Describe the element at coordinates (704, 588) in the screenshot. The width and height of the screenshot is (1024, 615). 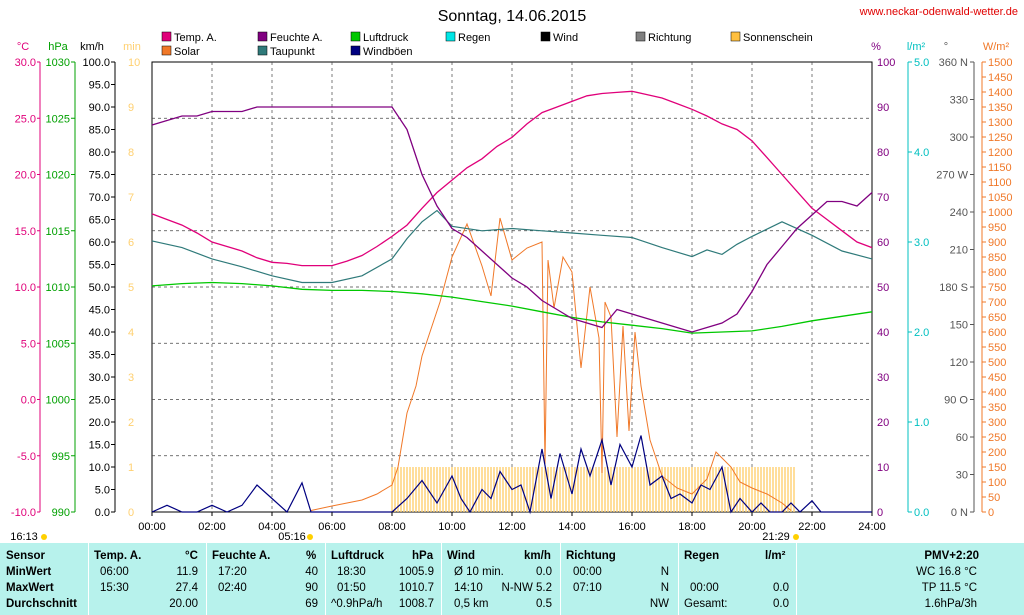
I see `row-max-rain-time: 00:00` at that location.